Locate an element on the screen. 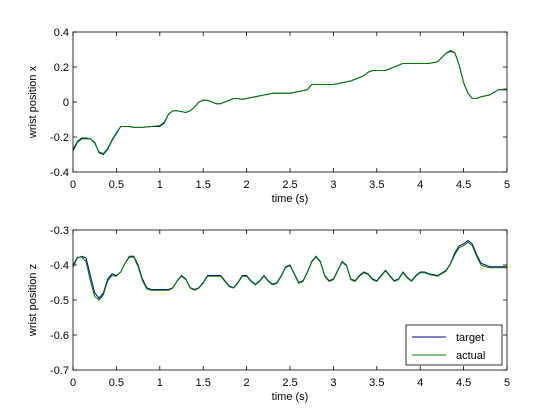 This screenshot has width=560, height=420. series-line-target is located at coordinates (289, 269).